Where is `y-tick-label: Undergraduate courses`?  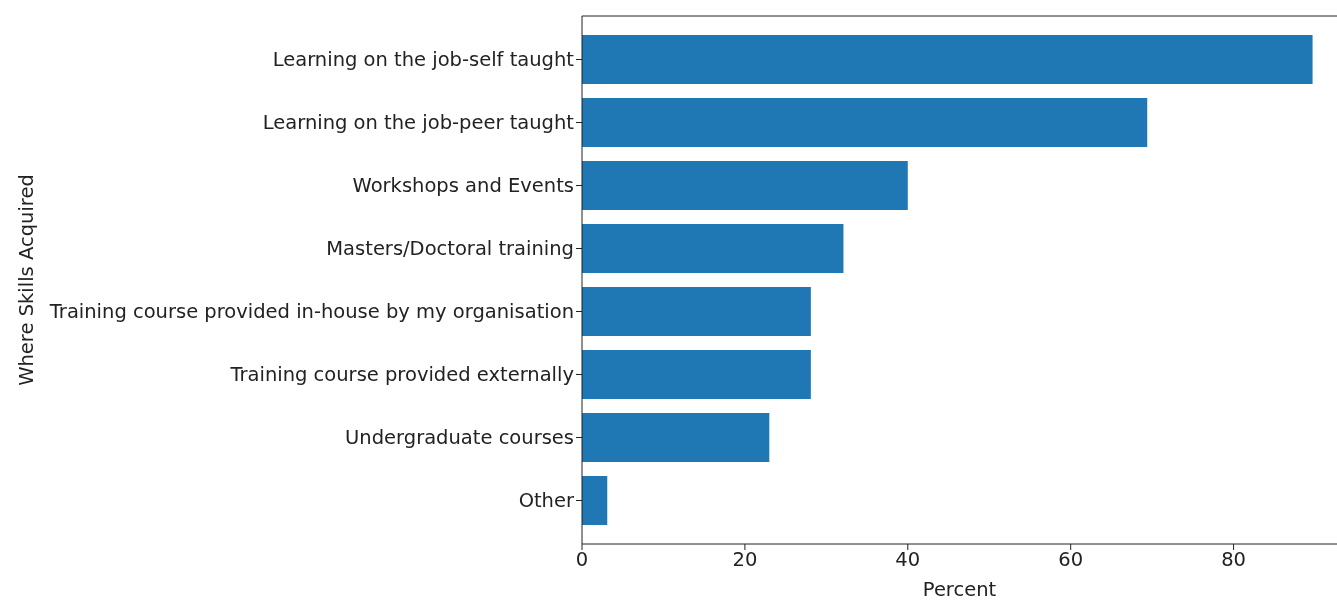 y-tick-label: Undergraduate courses is located at coordinates (459, 438).